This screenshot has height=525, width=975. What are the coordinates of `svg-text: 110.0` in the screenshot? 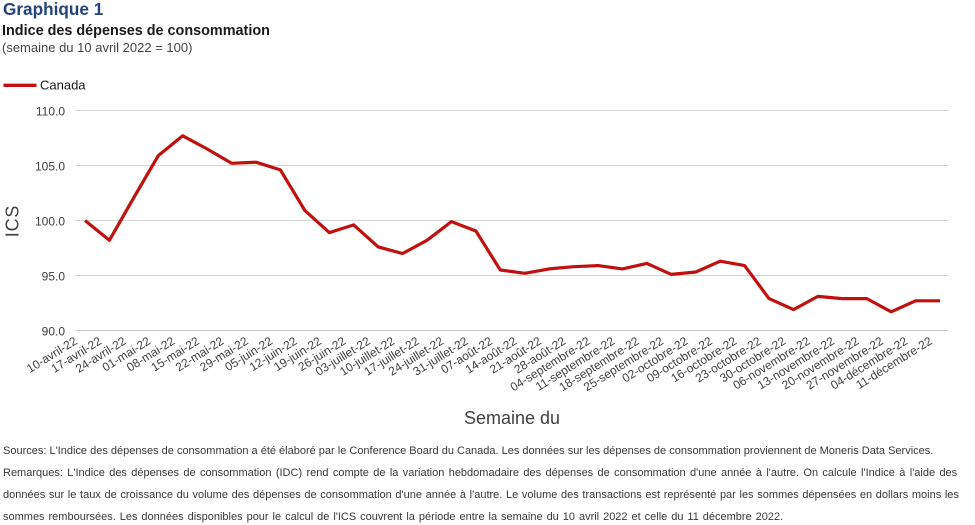 It's located at (50, 112).